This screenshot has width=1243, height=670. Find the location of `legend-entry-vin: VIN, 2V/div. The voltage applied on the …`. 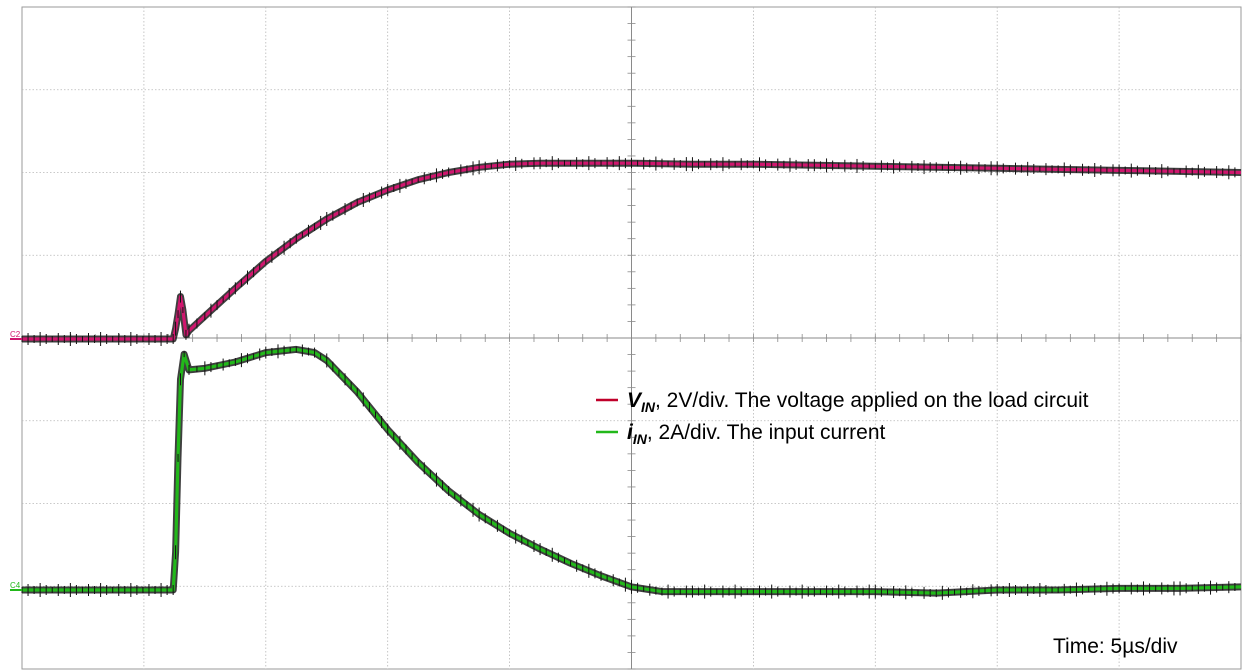

legend-entry-vin: VIN, 2V/div. The voltage applied on the … is located at coordinates (858, 402).